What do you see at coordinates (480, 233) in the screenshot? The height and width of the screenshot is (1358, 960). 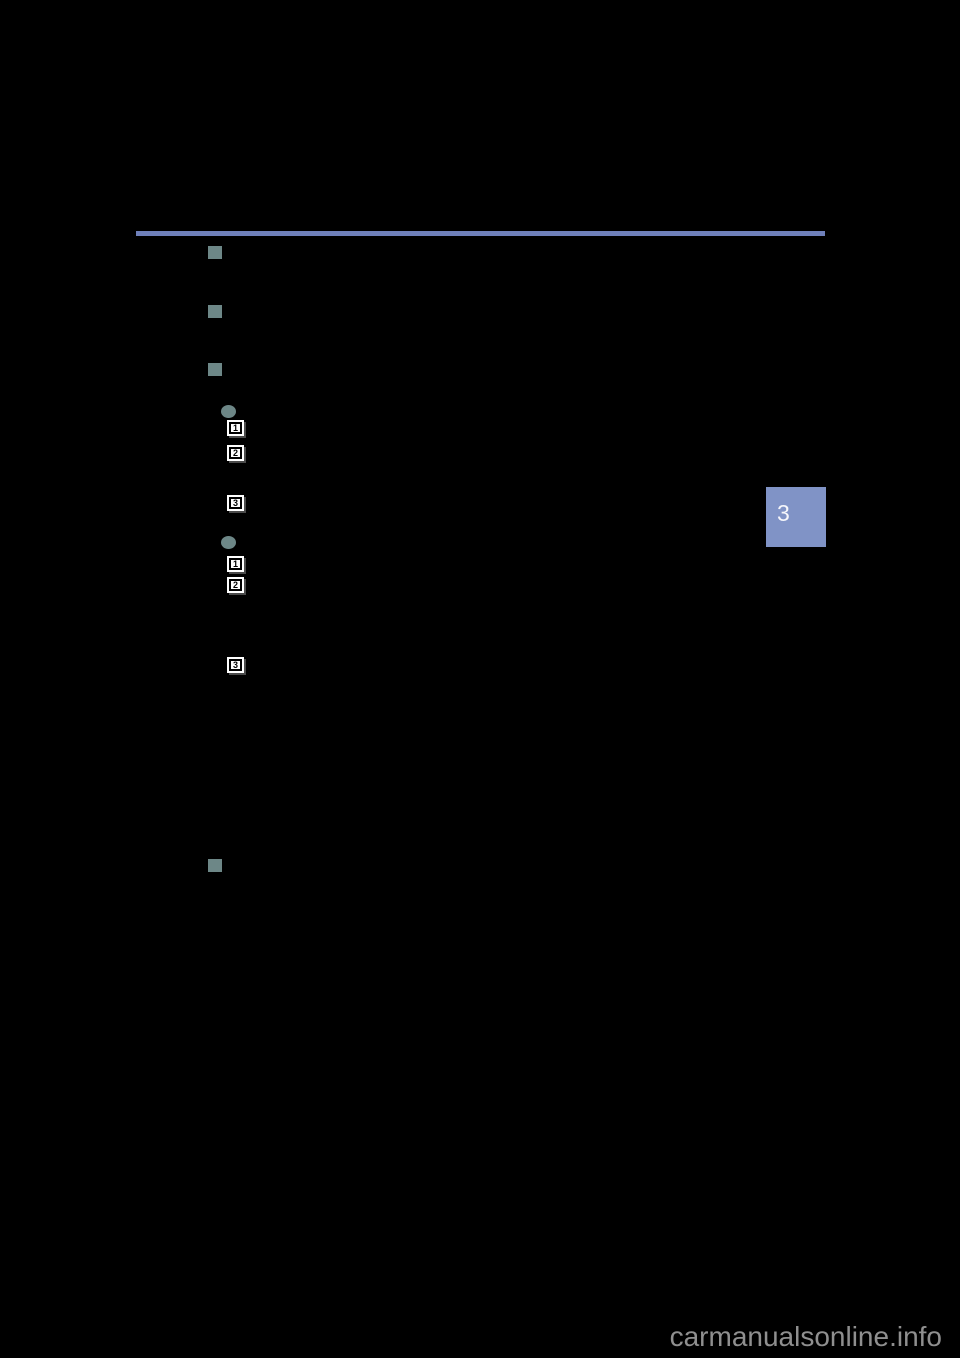 I see `section-divider-rule` at bounding box center [480, 233].